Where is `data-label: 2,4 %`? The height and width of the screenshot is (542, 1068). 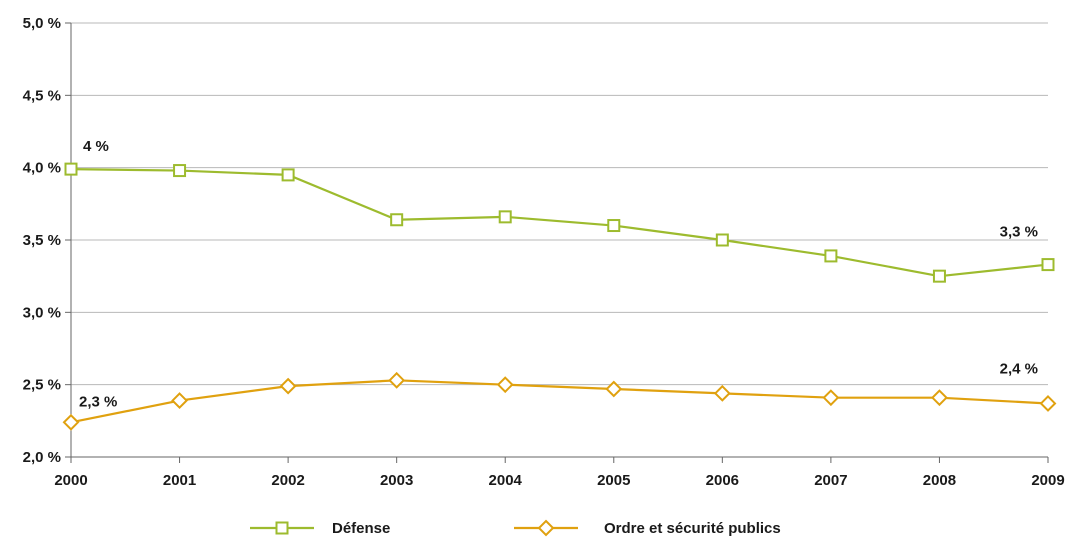 data-label: 2,4 % is located at coordinates (1019, 368).